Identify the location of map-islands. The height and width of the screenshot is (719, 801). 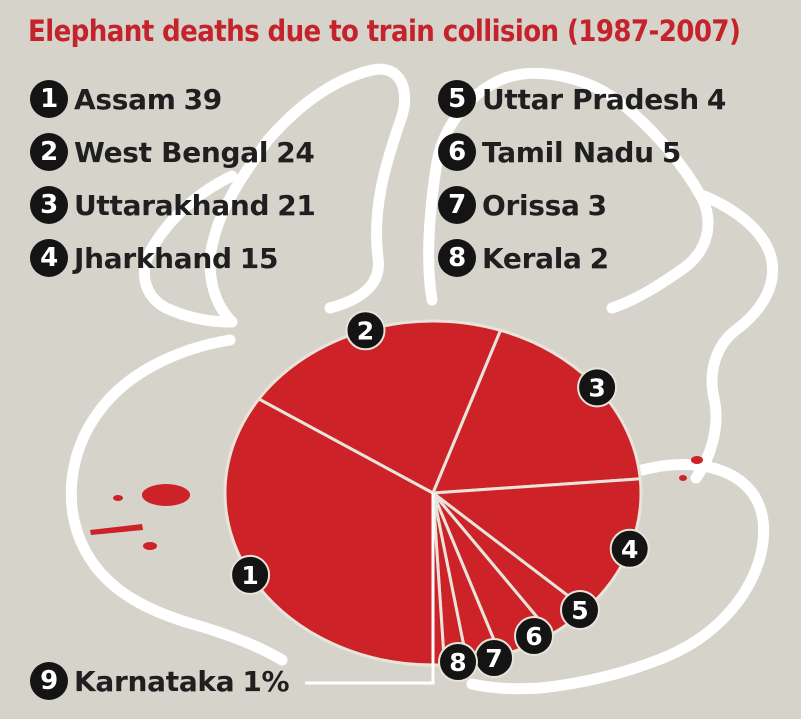
(396, 503).